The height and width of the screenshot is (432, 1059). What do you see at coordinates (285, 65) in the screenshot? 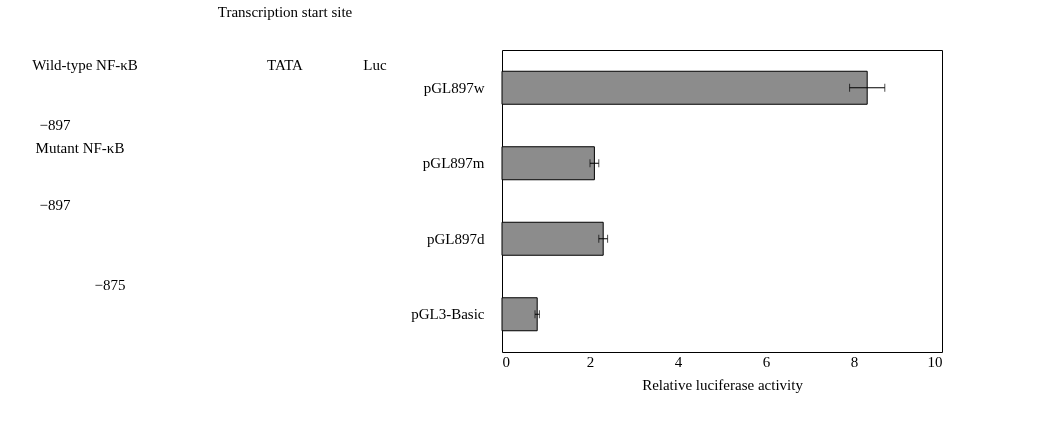
I see `text: TATA` at bounding box center [285, 65].